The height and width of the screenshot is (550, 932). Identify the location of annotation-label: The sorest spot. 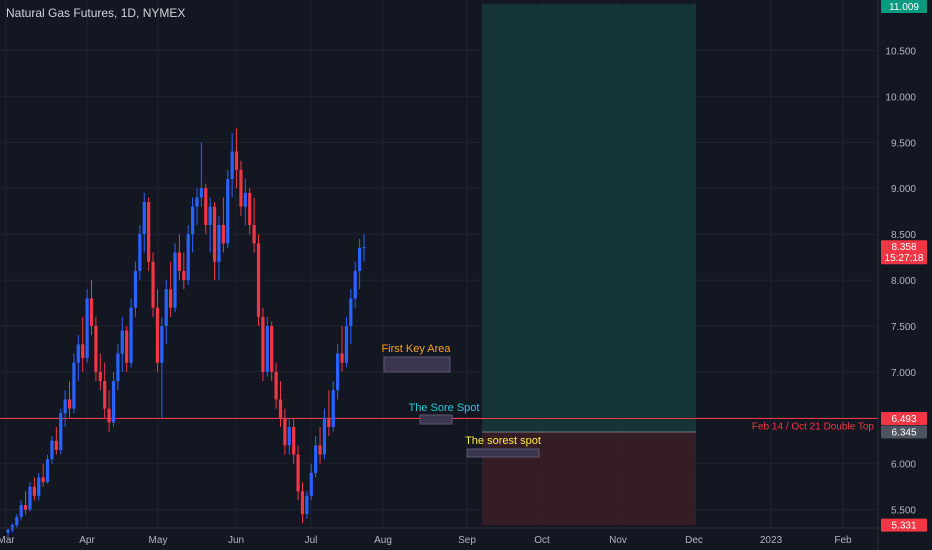
(503, 441).